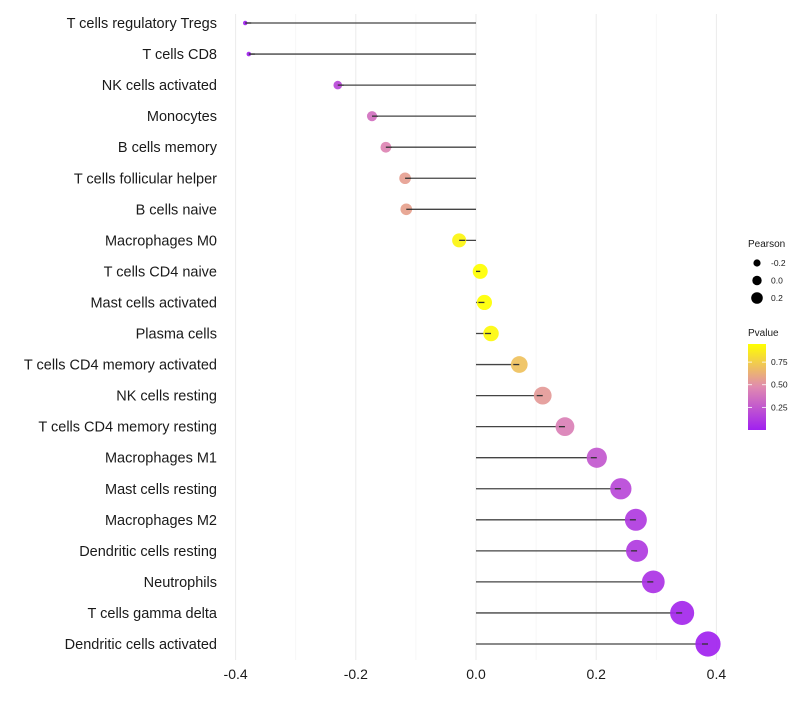  Describe the element at coordinates (779, 362) in the screenshot. I see `legend-color-label: 0.75` at that location.